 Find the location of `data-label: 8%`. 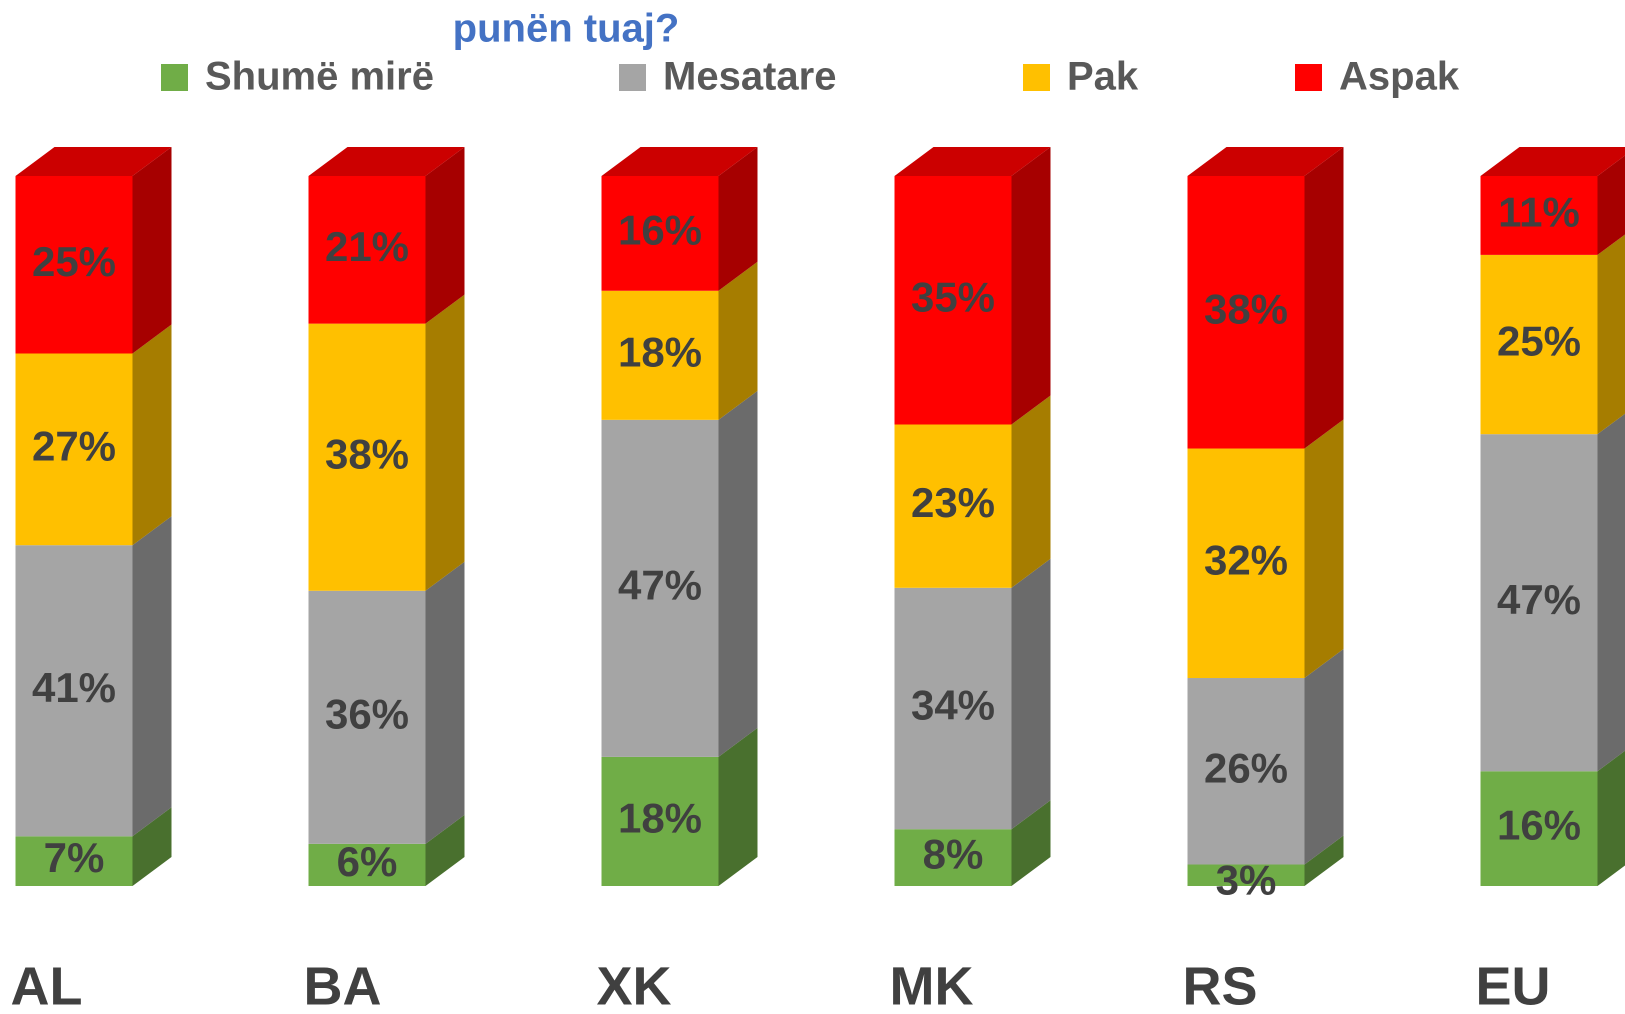

data-label: 8% is located at coordinates (953, 854).